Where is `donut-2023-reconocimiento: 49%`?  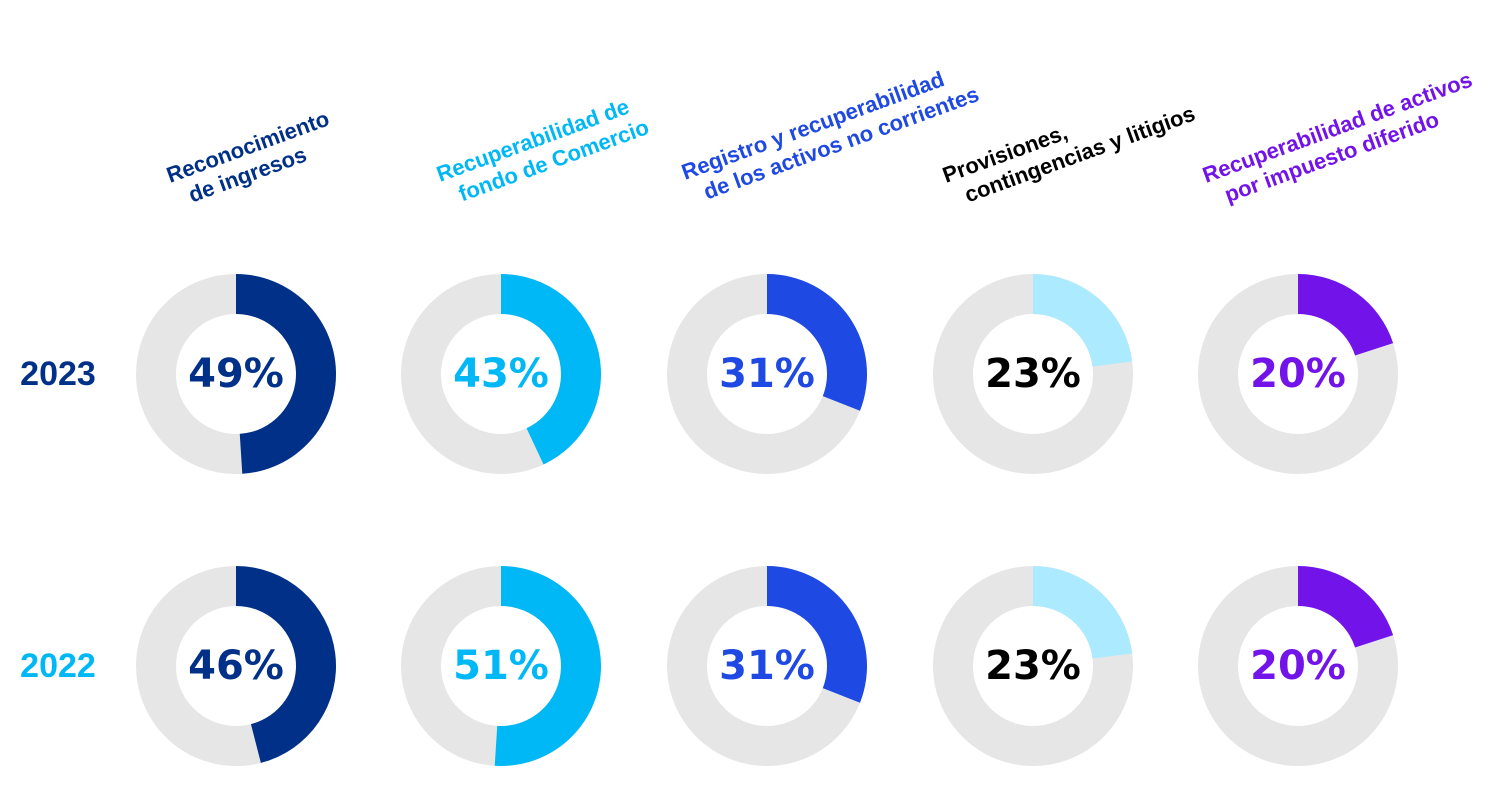
donut-2023-reconocimiento: 49% is located at coordinates (246, 374).